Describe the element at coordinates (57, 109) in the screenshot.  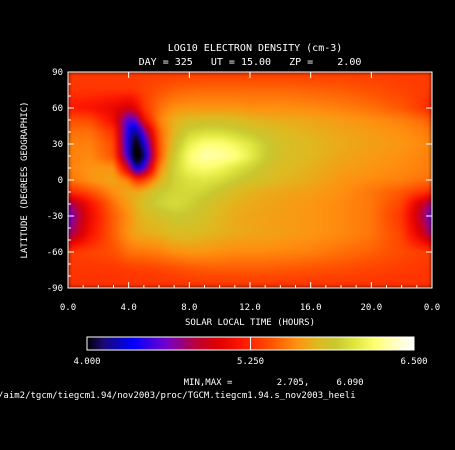
I see `y-tick-label: 60` at that location.